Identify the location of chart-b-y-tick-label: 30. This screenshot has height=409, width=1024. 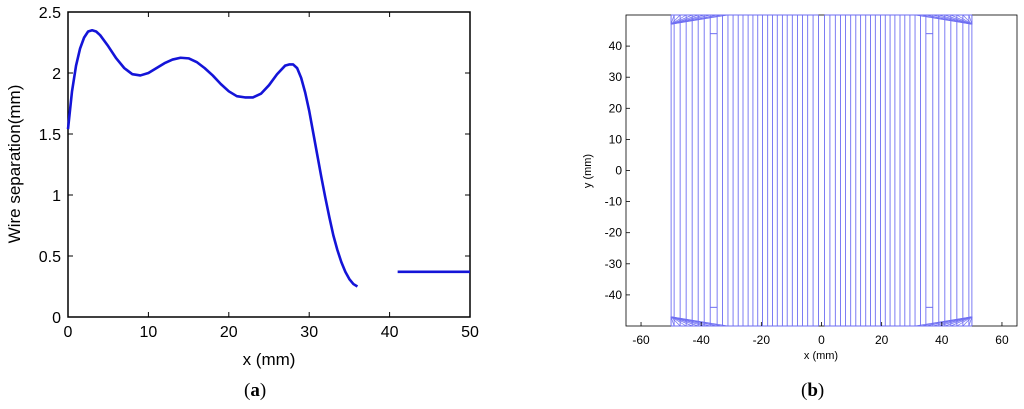
(616, 77).